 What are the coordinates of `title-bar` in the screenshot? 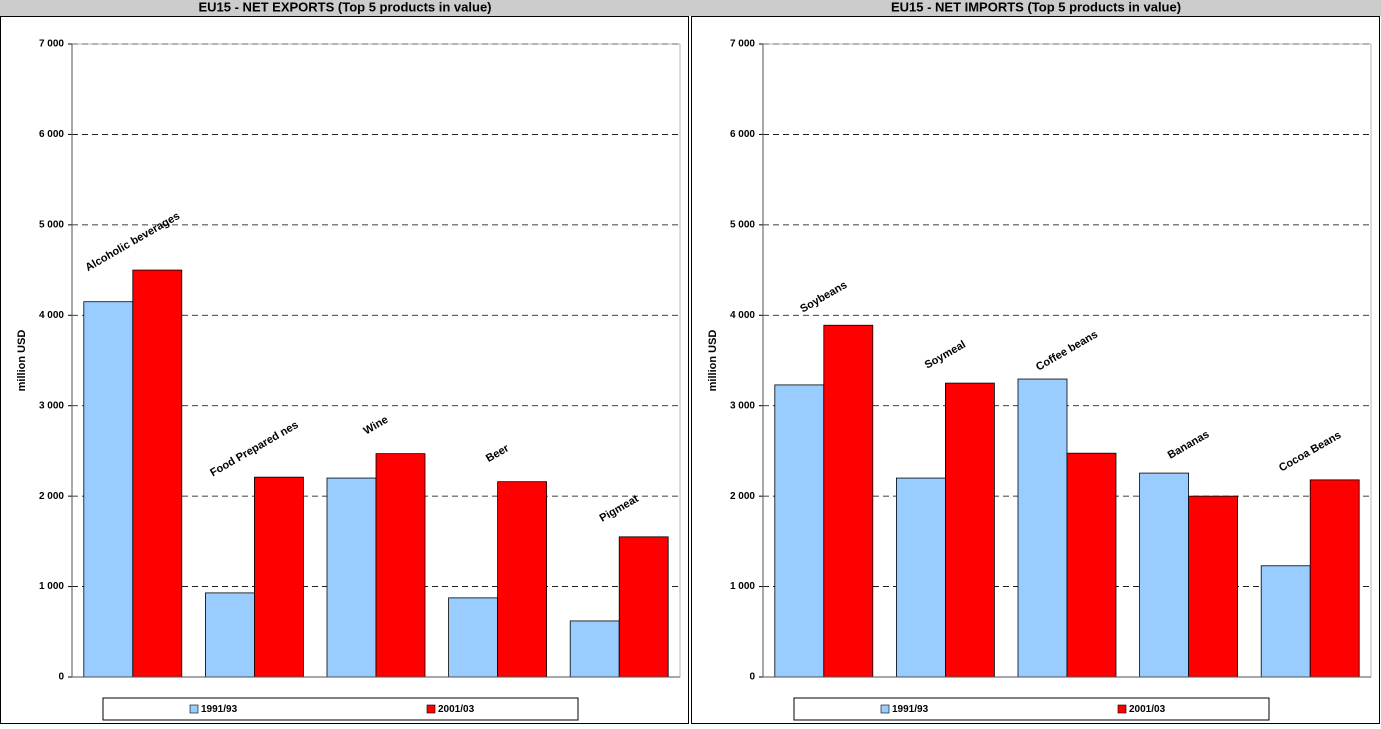 It's located at (690, 8).